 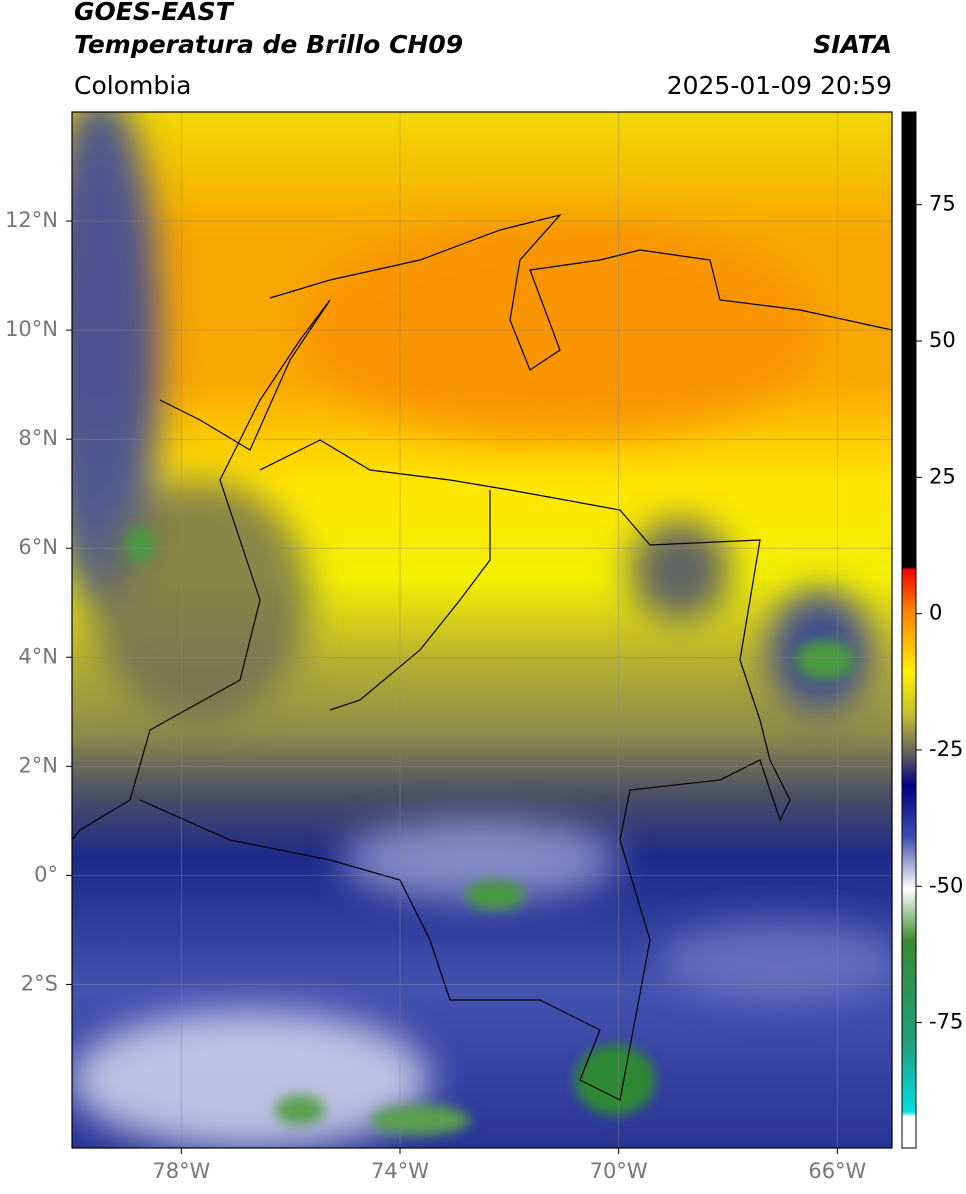 What do you see at coordinates (946, 749) in the screenshot?
I see `colorbar-tick-label: -25` at bounding box center [946, 749].